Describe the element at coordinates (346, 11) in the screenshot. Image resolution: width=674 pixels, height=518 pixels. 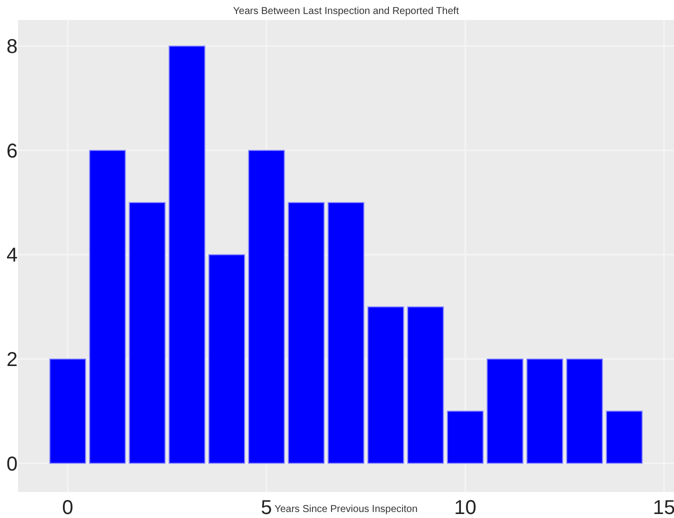
I see `chart-title: Years Between Last Inspection and Reported Theft` at that location.